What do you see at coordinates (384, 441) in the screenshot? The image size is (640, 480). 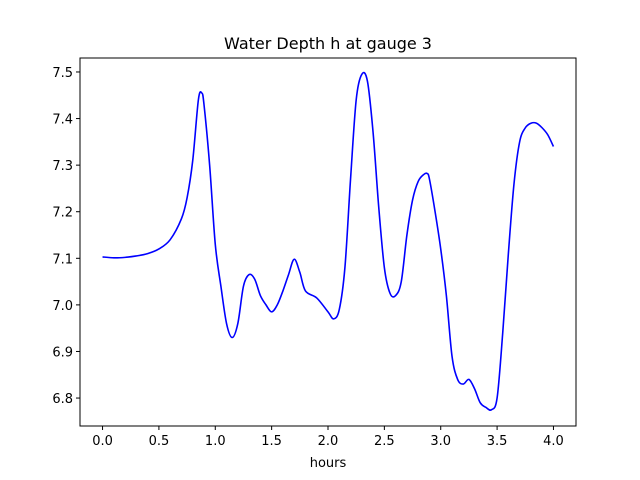 I see `x-tick-label: 2.5` at bounding box center [384, 441].